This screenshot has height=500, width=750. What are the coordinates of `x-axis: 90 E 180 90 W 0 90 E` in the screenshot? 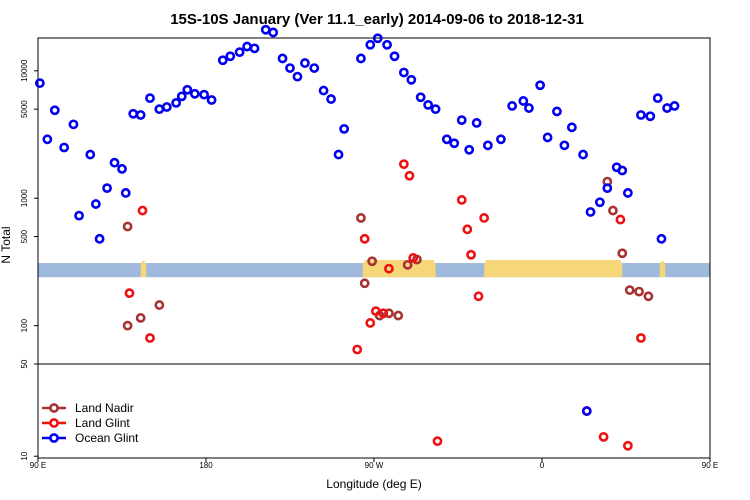 It's located at (374, 464).